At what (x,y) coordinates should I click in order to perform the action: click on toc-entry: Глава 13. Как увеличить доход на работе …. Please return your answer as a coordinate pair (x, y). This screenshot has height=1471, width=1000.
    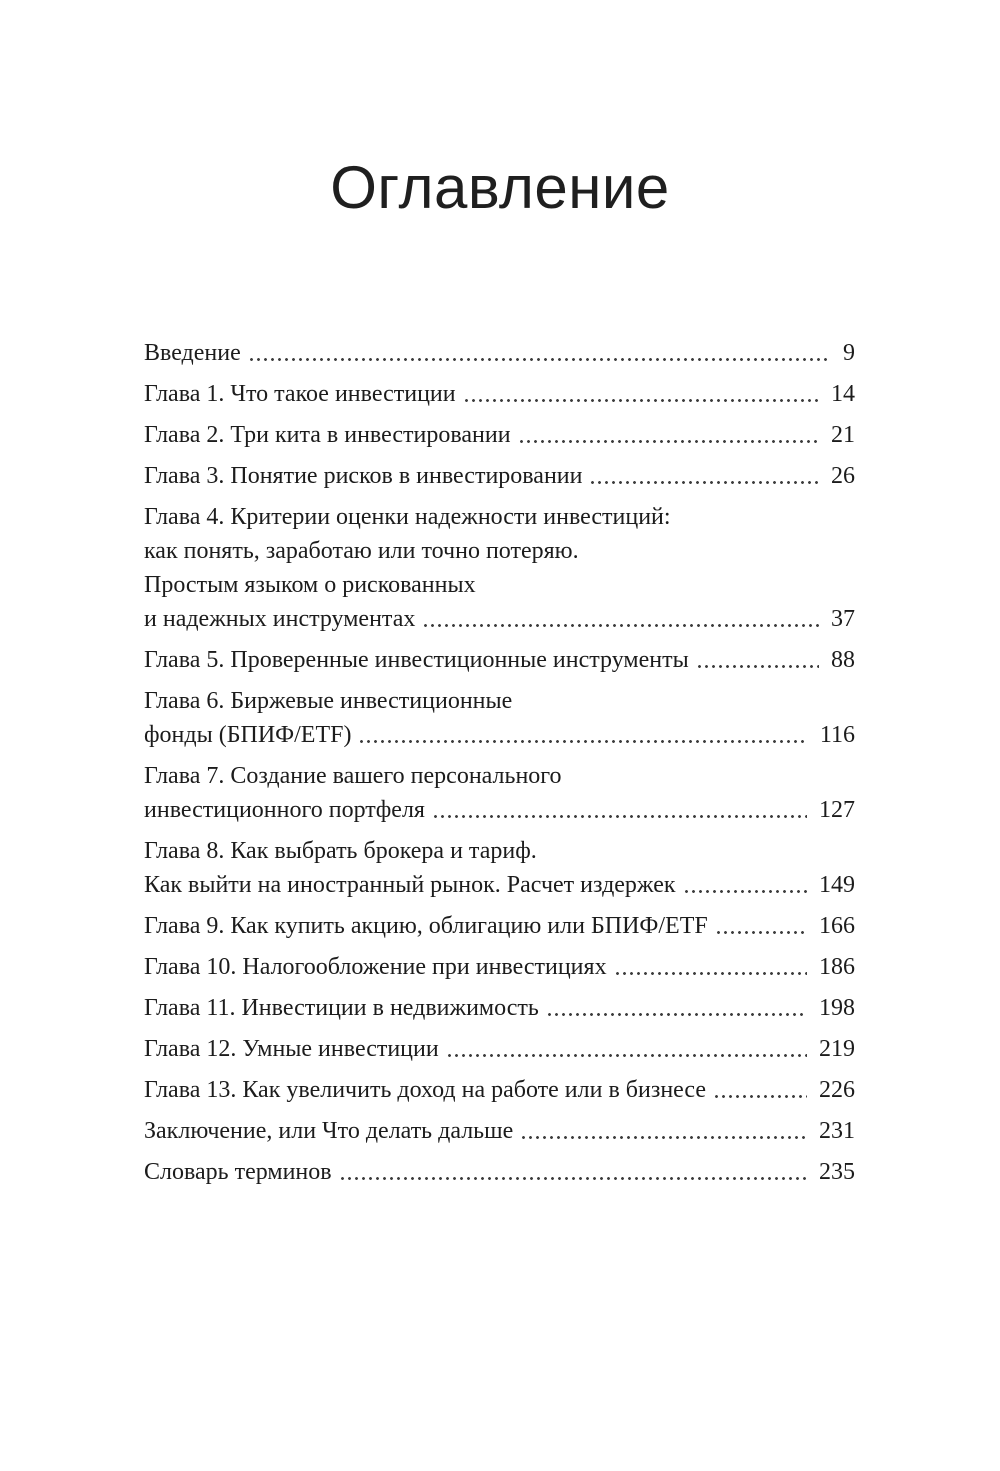
    Looking at the image, I should click on (499, 1090).